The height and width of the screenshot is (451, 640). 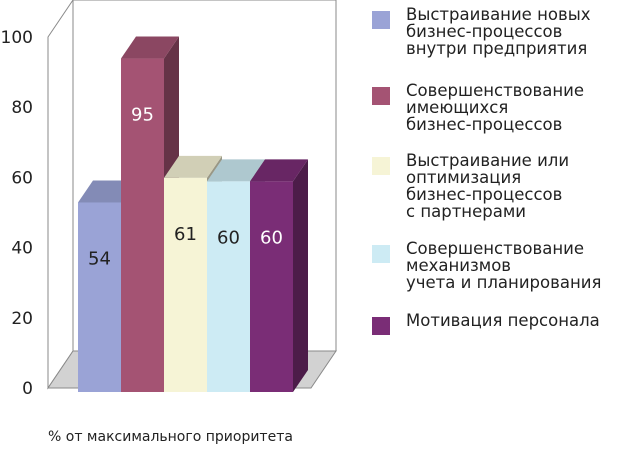 What do you see at coordinates (300, 275) in the screenshot?
I see `bar-side` at bounding box center [300, 275].